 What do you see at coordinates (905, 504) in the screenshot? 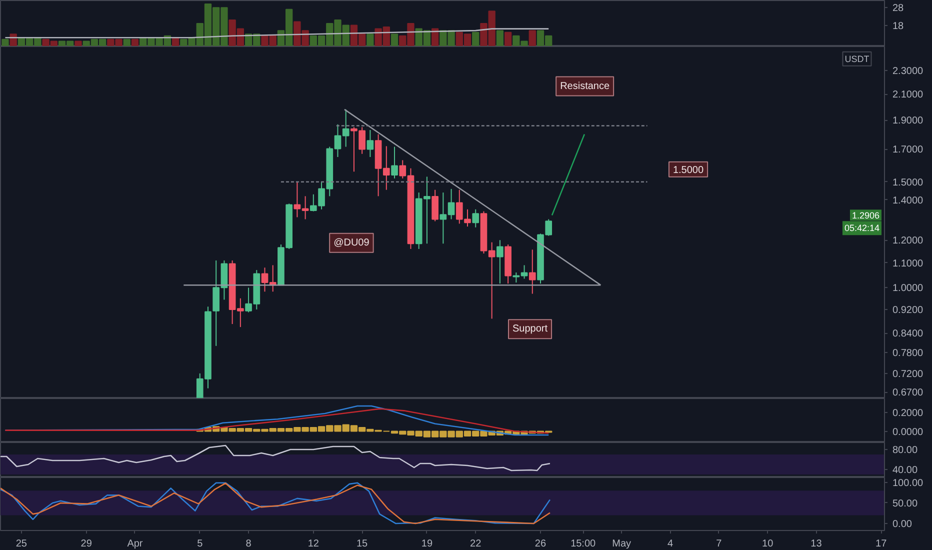
I see `y-tick-label: 50.00` at bounding box center [905, 504].